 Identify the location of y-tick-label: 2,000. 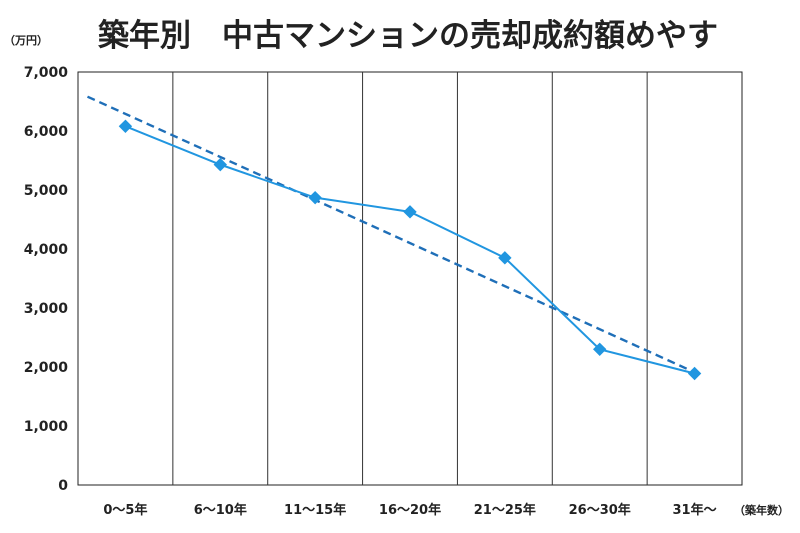
(46, 368).